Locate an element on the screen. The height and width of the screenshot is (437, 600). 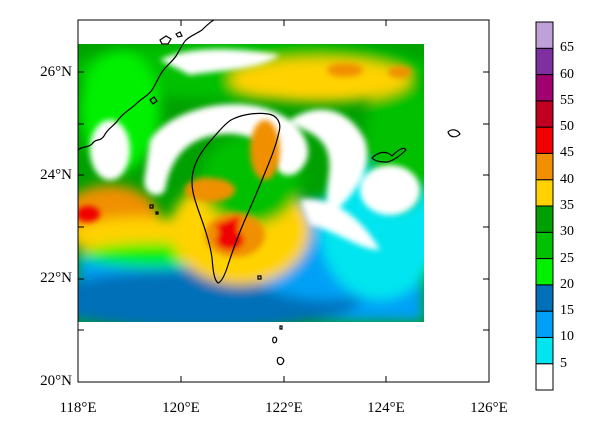
lon-label-118e: 118°E is located at coordinates (78, 408).